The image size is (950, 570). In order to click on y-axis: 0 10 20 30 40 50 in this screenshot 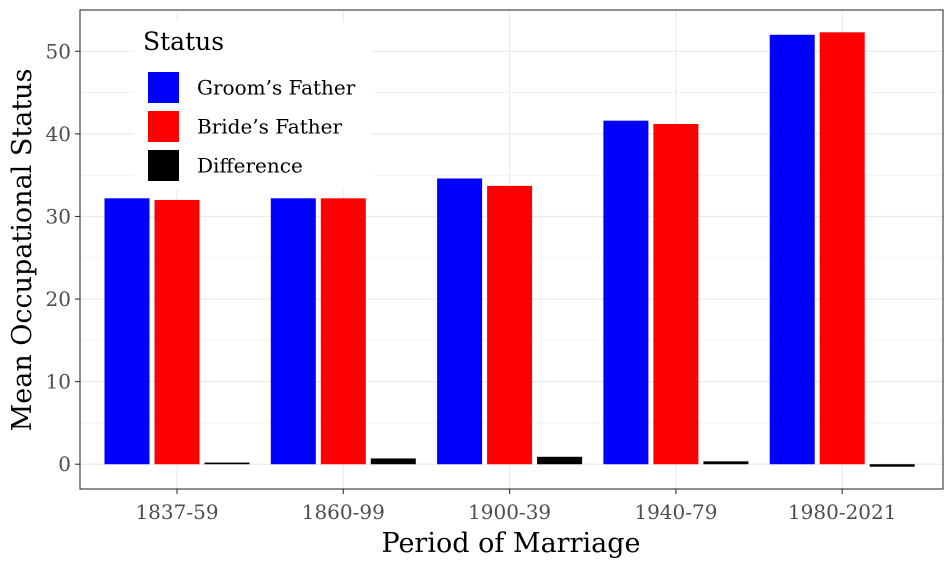, I will do `click(63, 257)`.